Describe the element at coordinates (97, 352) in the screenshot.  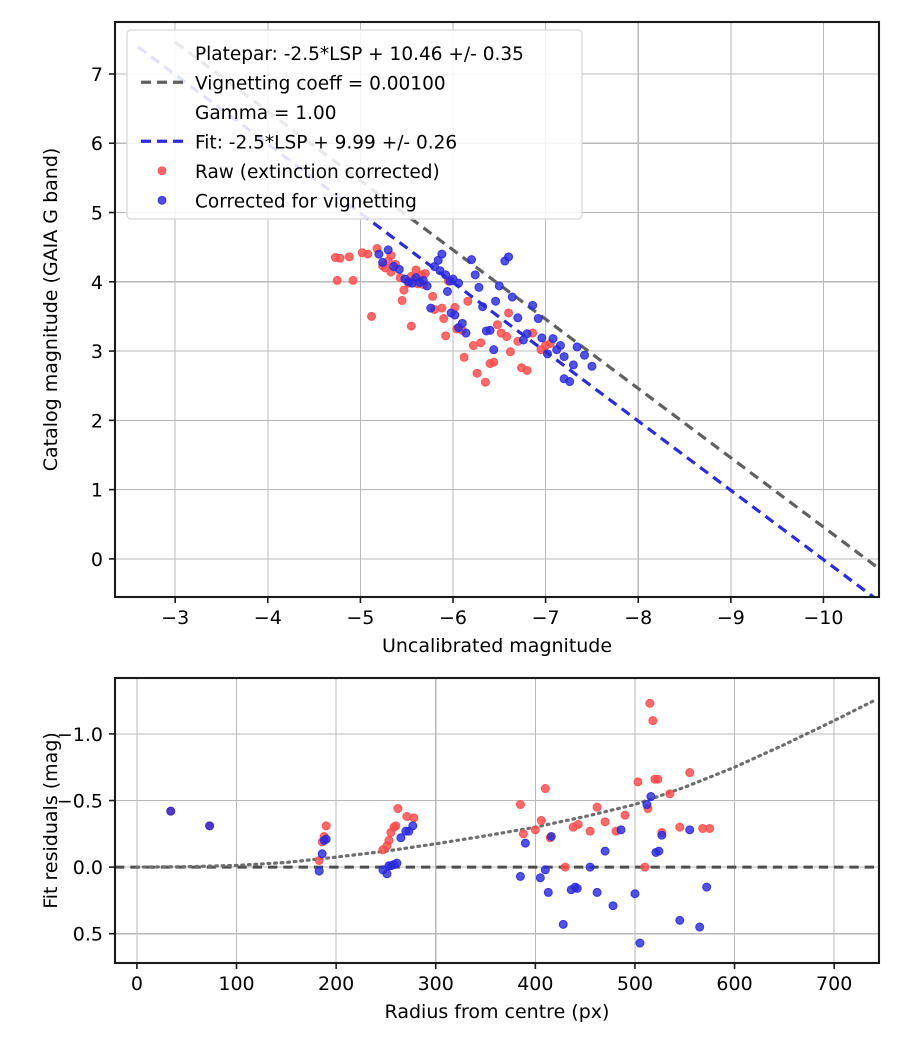
I see `y-tick-label: 3` at that location.